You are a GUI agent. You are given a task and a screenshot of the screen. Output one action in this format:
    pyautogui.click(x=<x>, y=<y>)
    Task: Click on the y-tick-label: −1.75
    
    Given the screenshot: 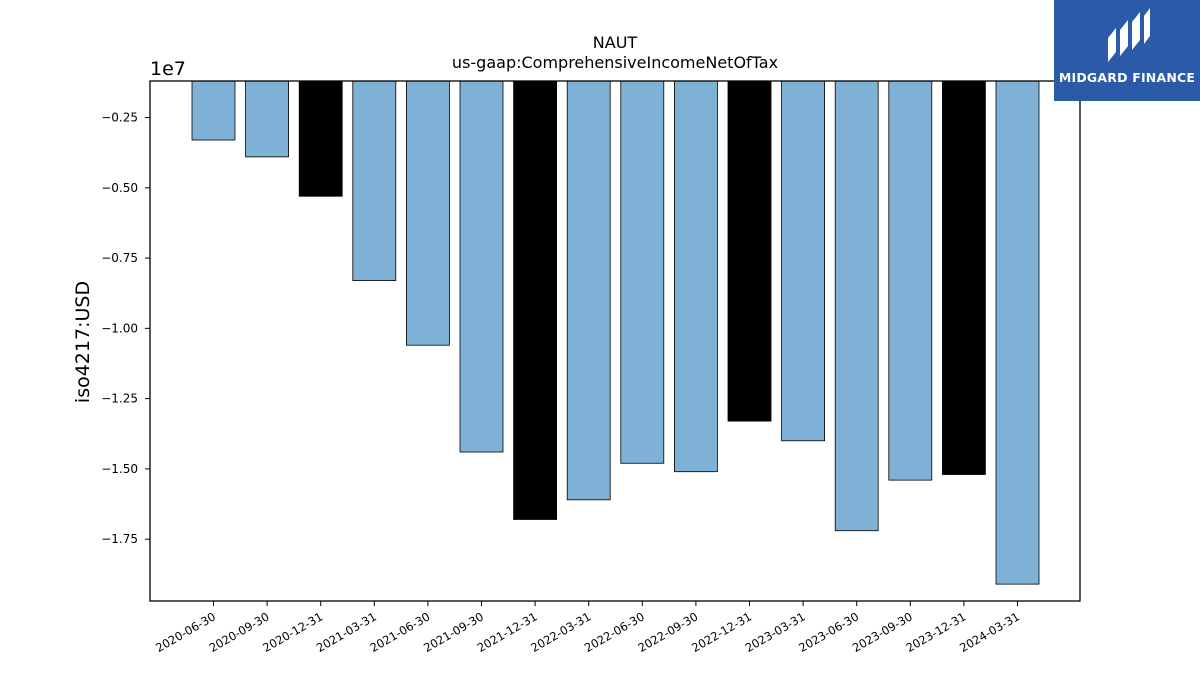 What is the action you would take?
    pyautogui.click(x=119, y=539)
    